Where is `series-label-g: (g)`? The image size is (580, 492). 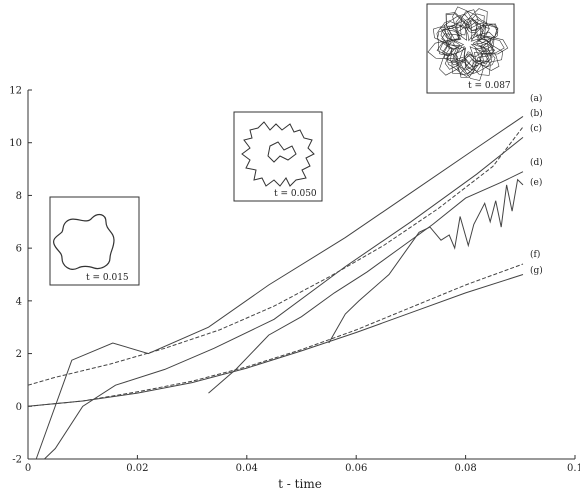 series-label-g: (g) is located at coordinates (536, 270).